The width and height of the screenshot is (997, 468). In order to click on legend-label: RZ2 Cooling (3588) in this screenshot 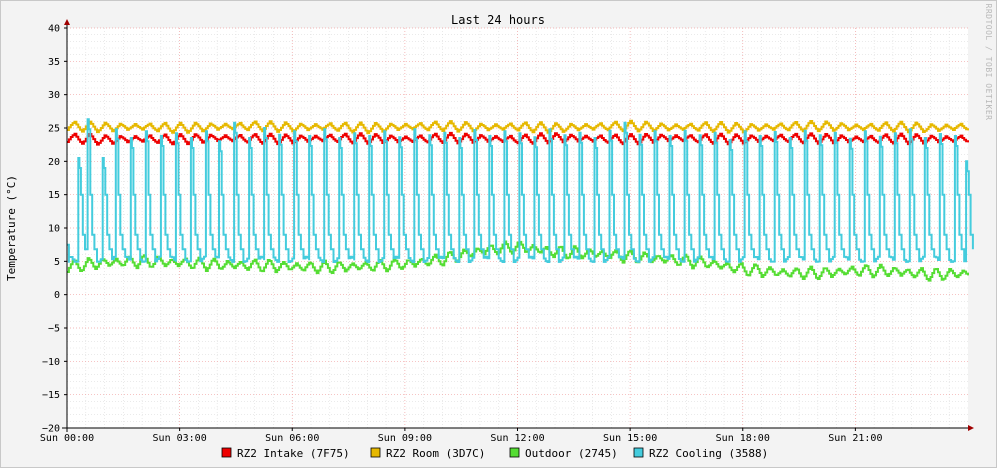, I will do `click(708, 453)`.